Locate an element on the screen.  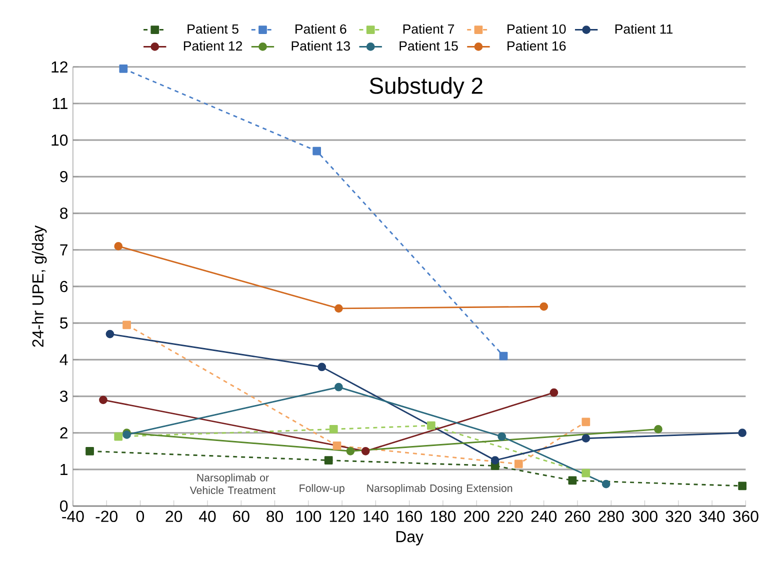
x-tick-label: 40 is located at coordinates (207, 516).